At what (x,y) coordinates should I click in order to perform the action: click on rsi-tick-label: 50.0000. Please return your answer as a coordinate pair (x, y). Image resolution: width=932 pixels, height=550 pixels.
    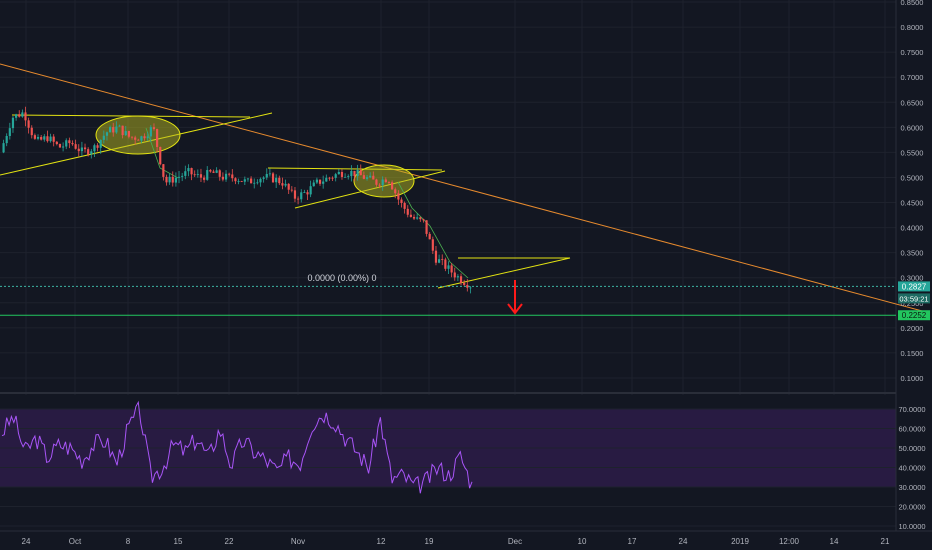
    Looking at the image, I should click on (911, 448).